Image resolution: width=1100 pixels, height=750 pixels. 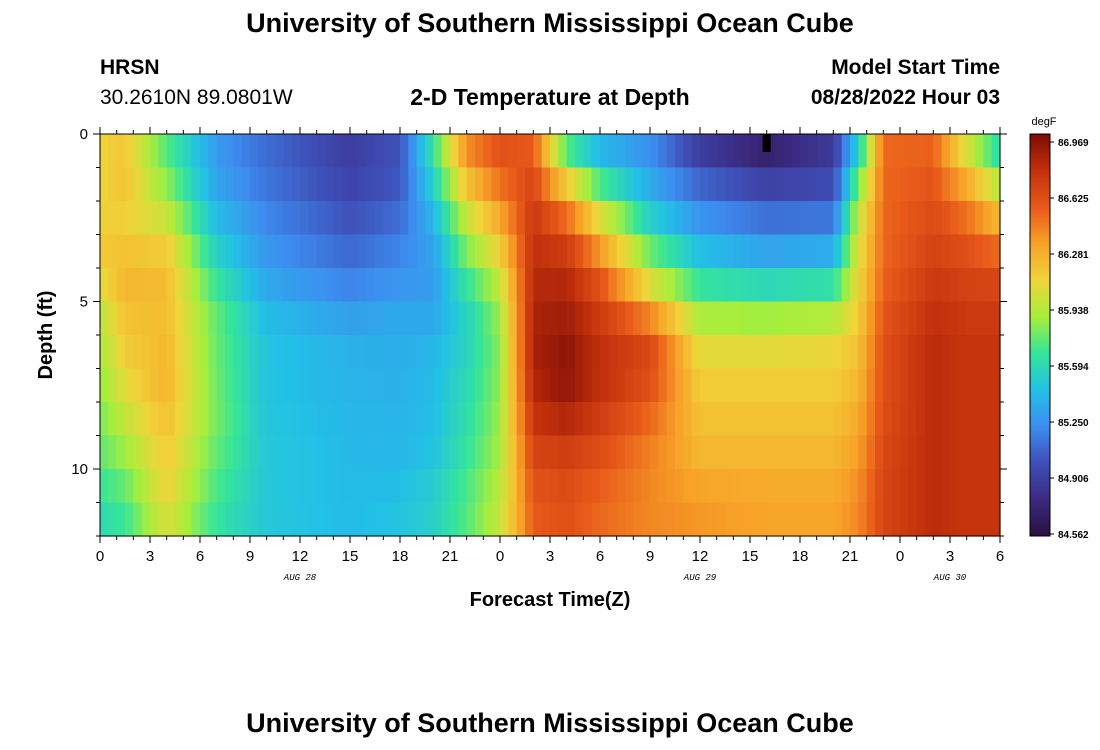 What do you see at coordinates (1073, 423) in the screenshot?
I see `colorbar-label: 85.250` at bounding box center [1073, 423].